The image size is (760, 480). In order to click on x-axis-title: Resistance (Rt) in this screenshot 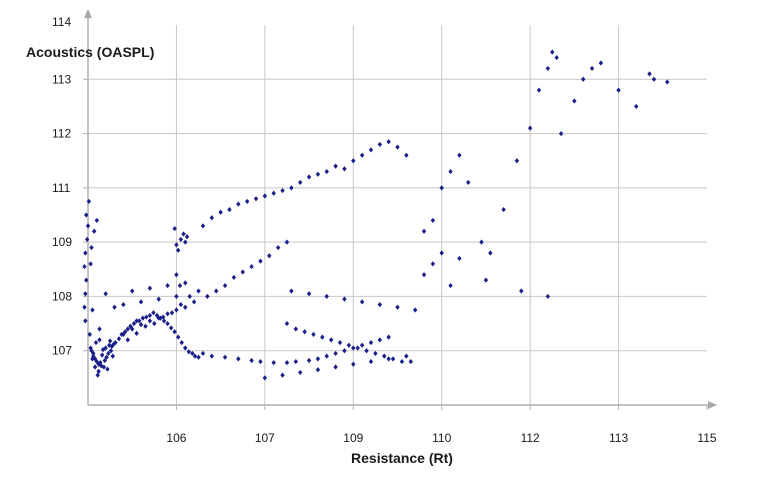, I will do `click(402, 458)`.